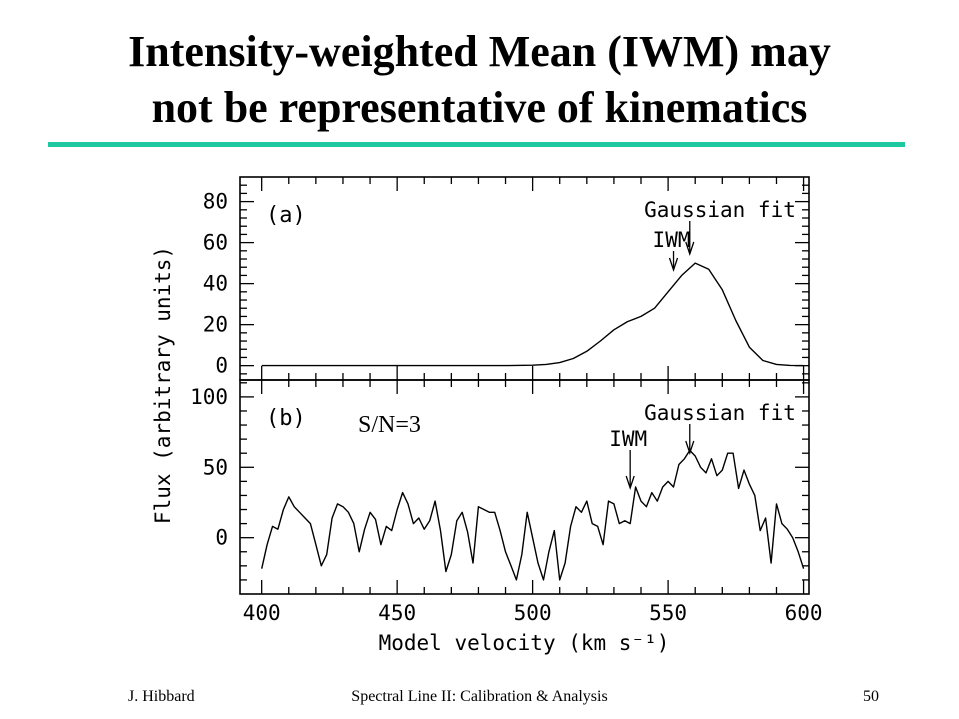 The height and width of the screenshot is (719, 959). Describe the element at coordinates (668, 613) in the screenshot. I see `x-tick-label: 550` at that location.